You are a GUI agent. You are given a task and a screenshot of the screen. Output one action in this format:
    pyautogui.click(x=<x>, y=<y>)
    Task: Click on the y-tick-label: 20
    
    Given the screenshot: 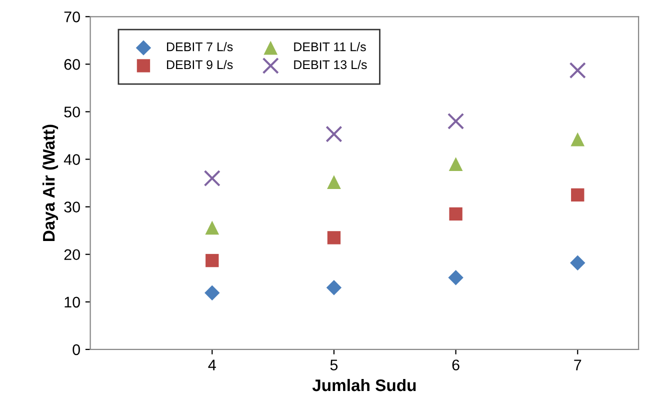 What is the action you would take?
    pyautogui.click(x=72, y=254)
    